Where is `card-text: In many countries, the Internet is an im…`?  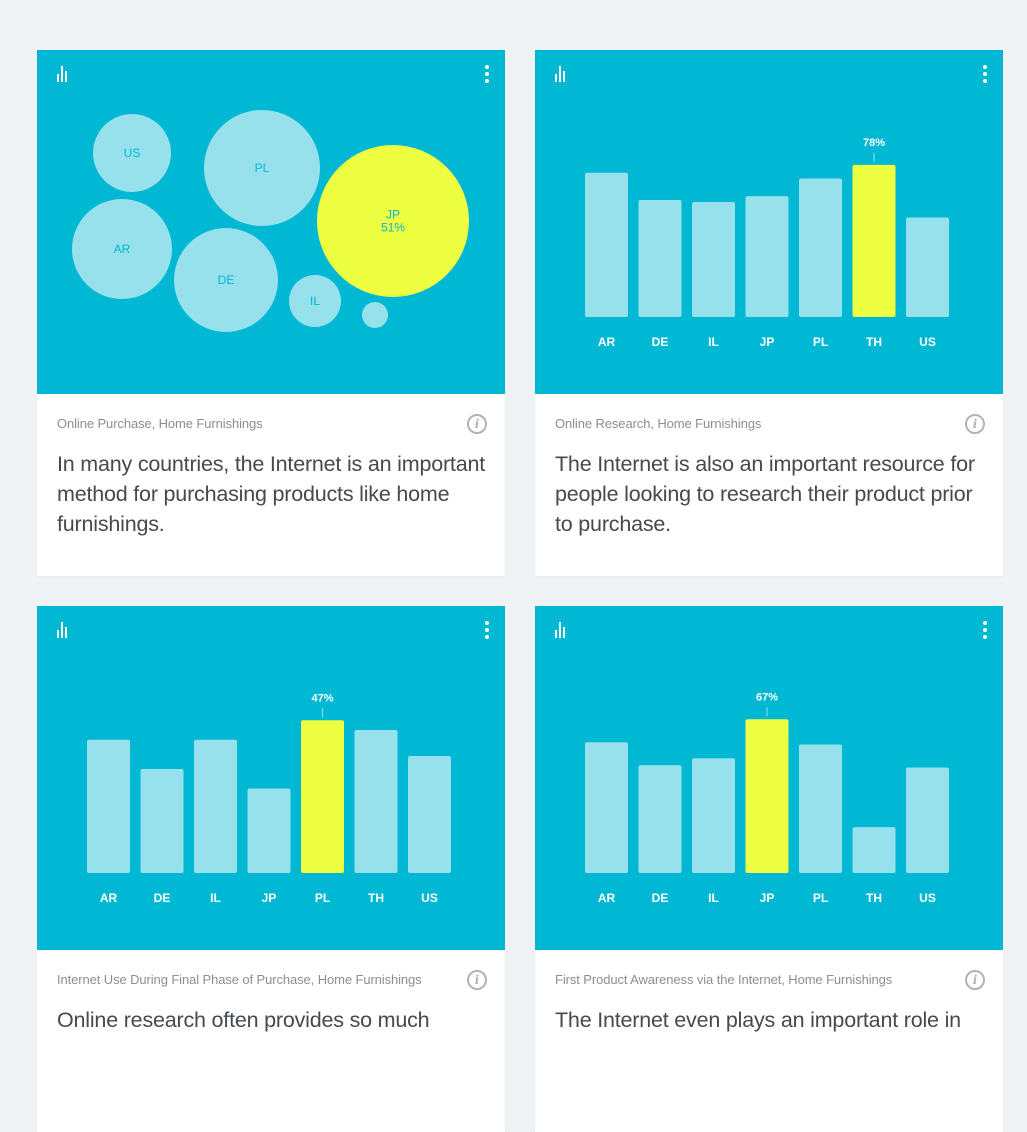 card-text: In many countries, the Internet is an im… is located at coordinates (271, 494).